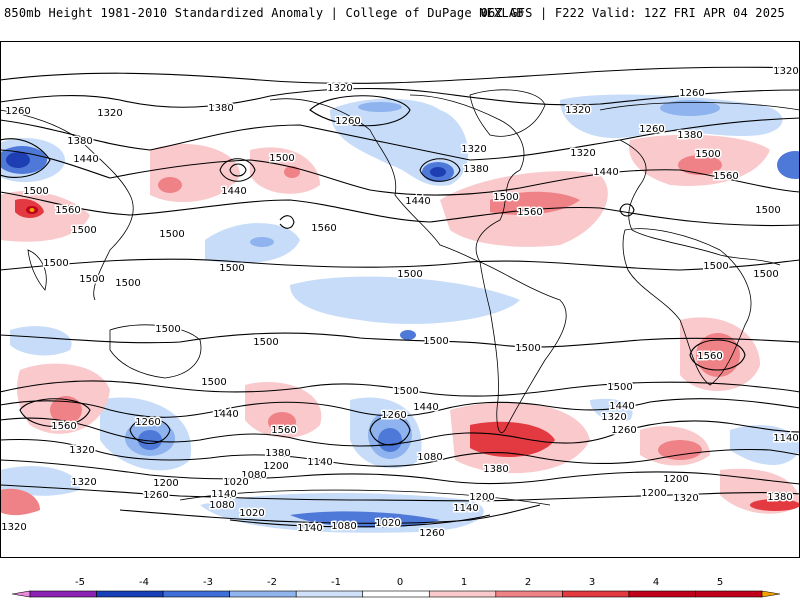  I want to click on india-coastline, so click(37, 270).